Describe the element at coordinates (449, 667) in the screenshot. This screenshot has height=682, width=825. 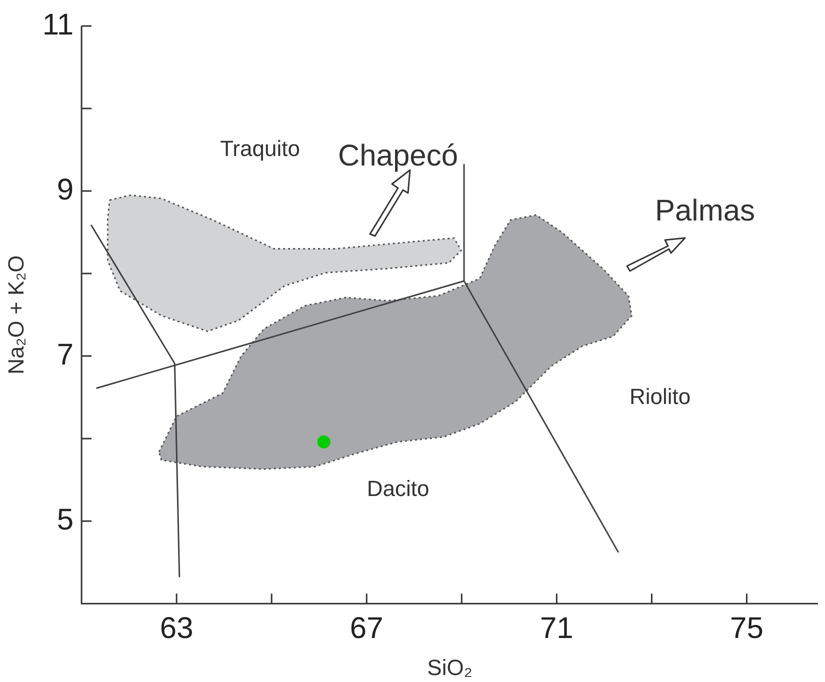
I see `x-axis-title: SiO₂` at that location.